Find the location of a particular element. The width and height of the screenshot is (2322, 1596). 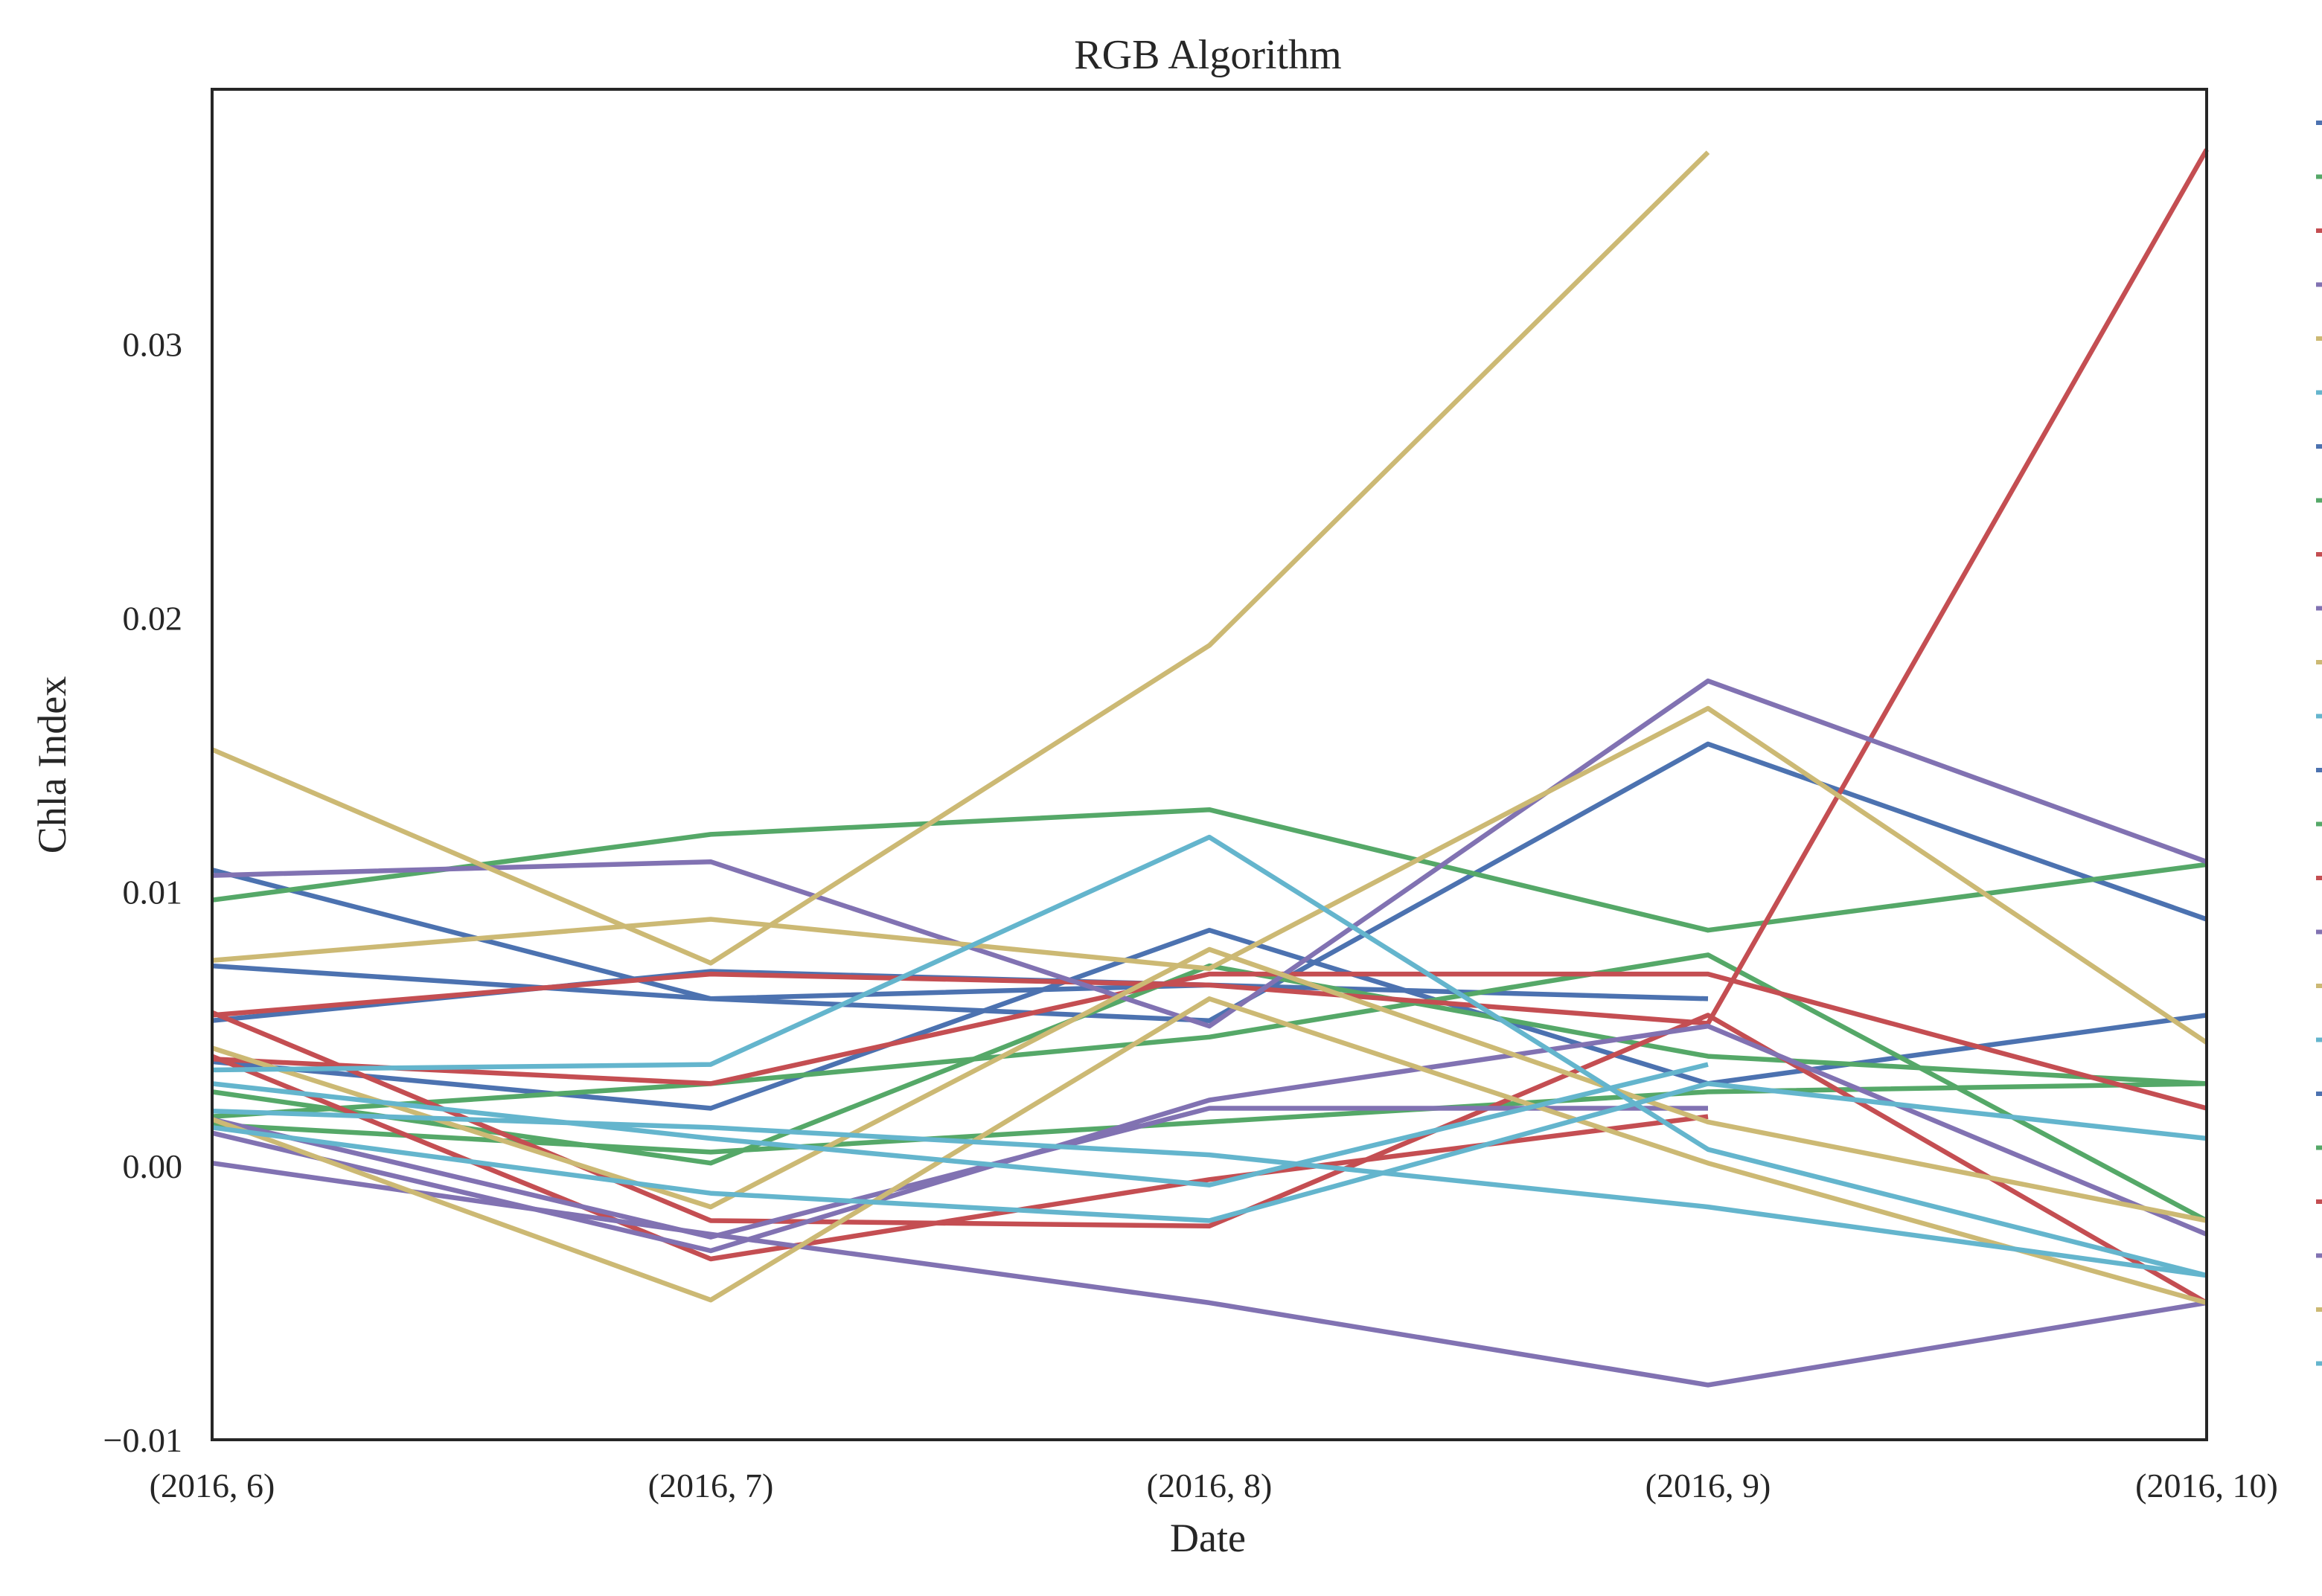

y-tick-label: 0.02 is located at coordinates (153, 619).